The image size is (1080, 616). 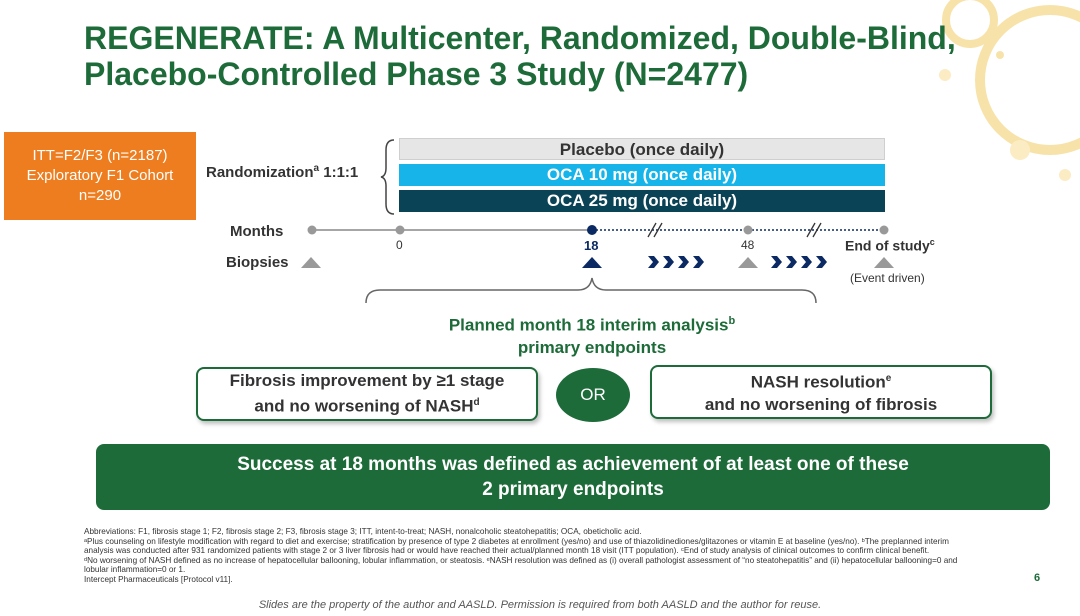 I want to click on event-driven-label: (Event driven), so click(x=887, y=278).